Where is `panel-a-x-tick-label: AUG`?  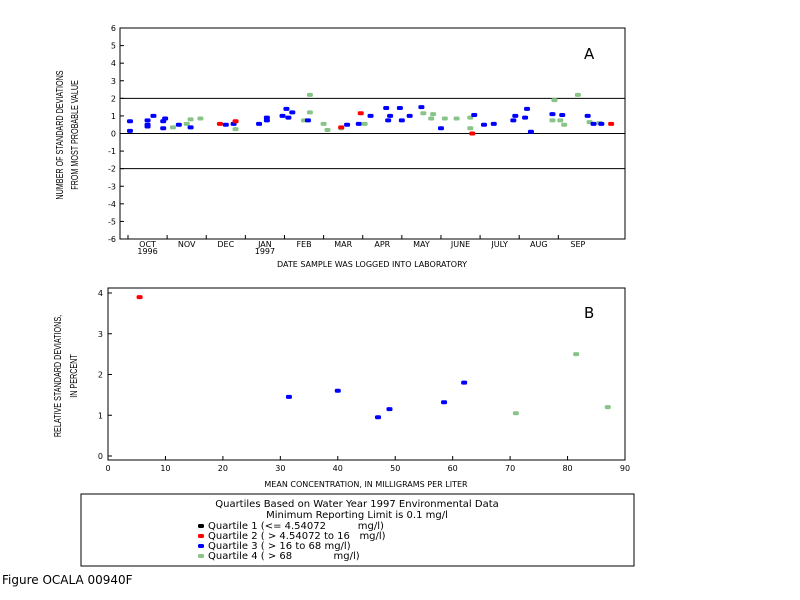
panel-a-x-tick-label: AUG is located at coordinates (539, 244).